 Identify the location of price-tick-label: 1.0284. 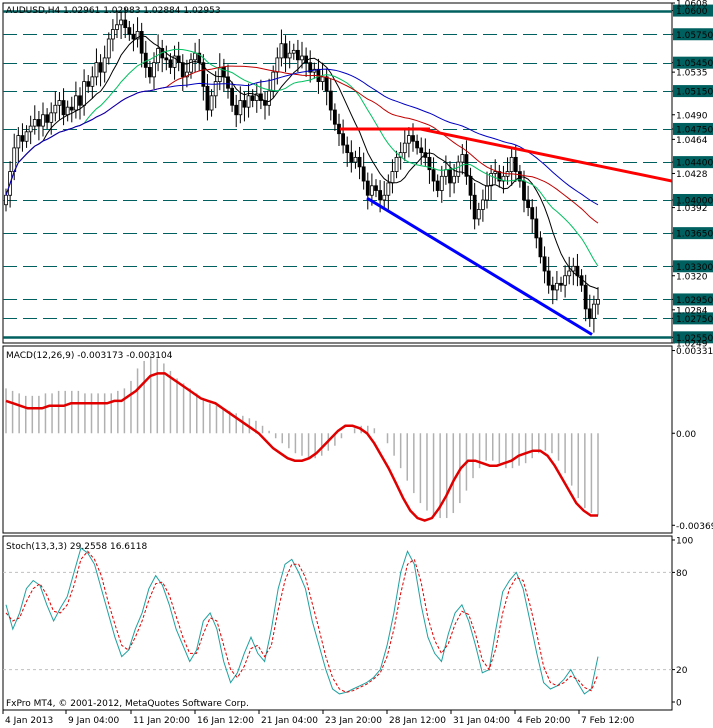
(692, 311).